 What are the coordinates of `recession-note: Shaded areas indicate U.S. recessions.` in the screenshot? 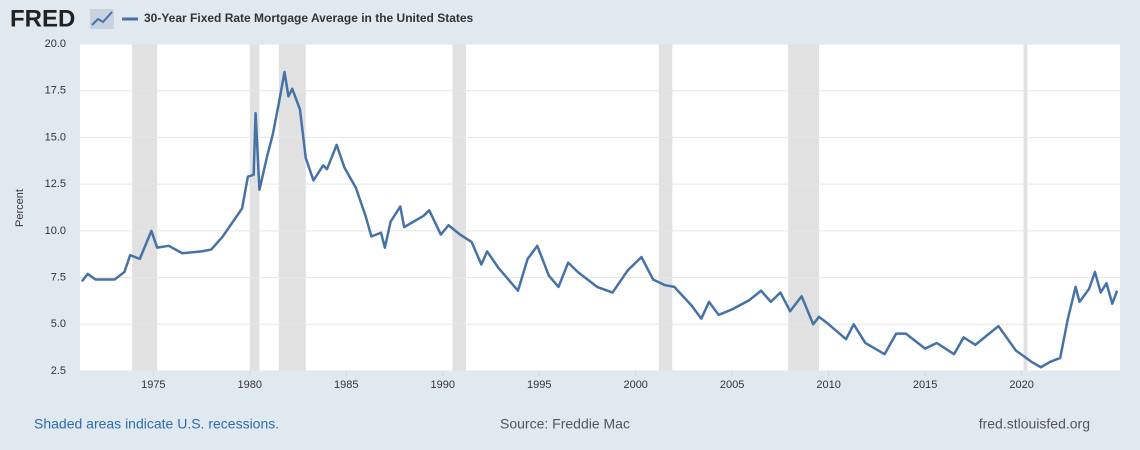 It's located at (156, 424).